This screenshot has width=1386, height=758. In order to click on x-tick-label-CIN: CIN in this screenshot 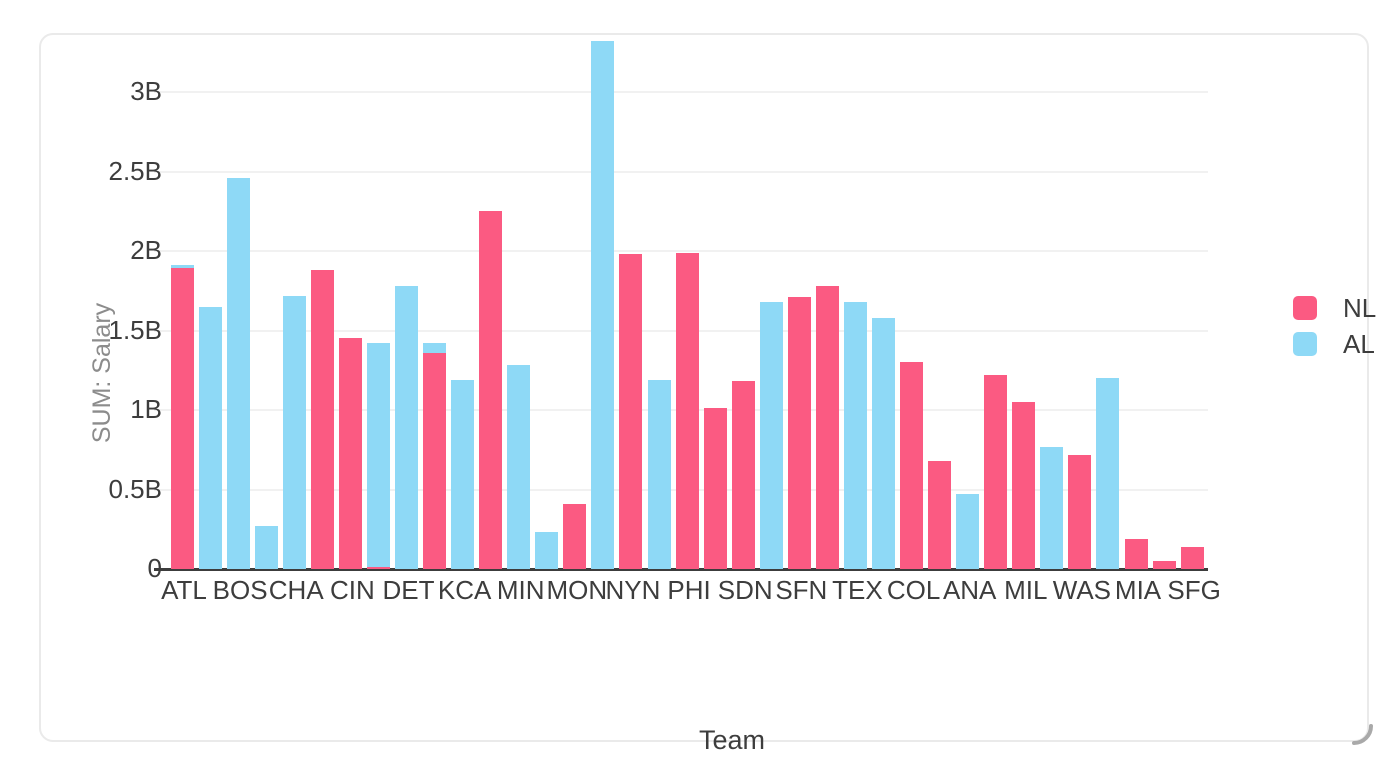, I will do `click(352, 590)`.